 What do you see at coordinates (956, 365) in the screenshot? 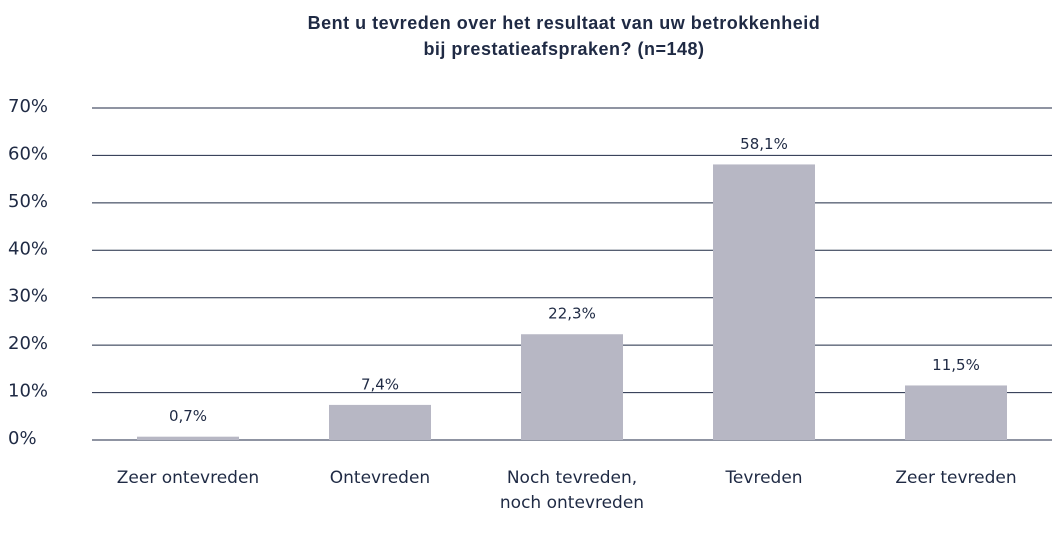
I see `value-label: 11,5%` at bounding box center [956, 365].